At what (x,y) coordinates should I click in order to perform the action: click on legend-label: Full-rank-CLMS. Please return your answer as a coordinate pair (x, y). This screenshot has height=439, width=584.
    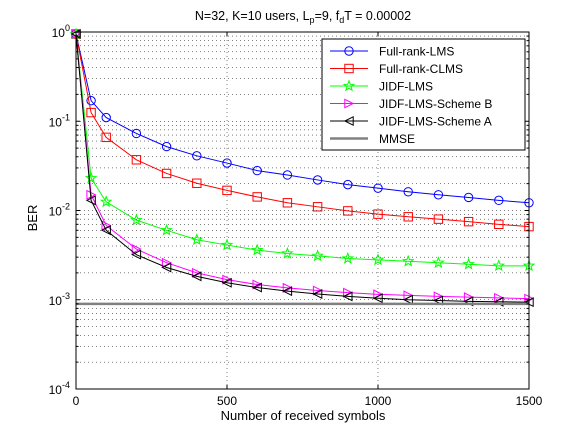
    Looking at the image, I should click on (421, 69).